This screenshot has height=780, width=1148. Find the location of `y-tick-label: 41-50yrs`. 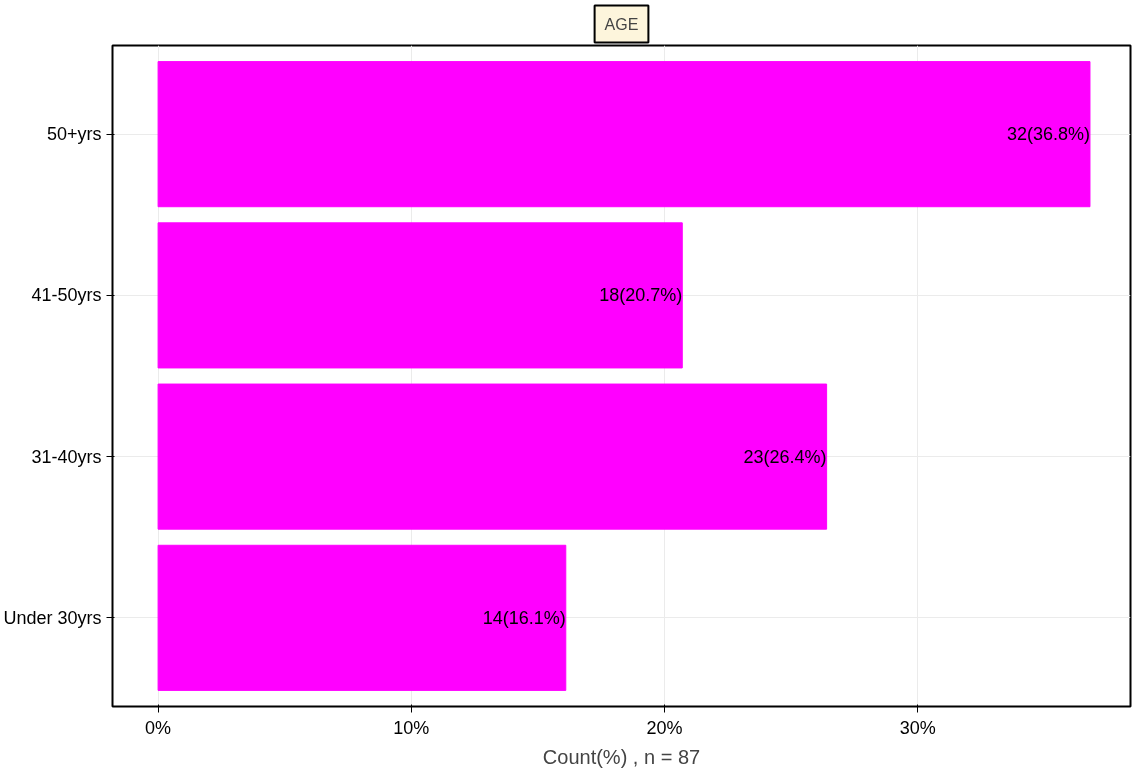

y-tick-label: 41-50yrs is located at coordinates (66, 295).